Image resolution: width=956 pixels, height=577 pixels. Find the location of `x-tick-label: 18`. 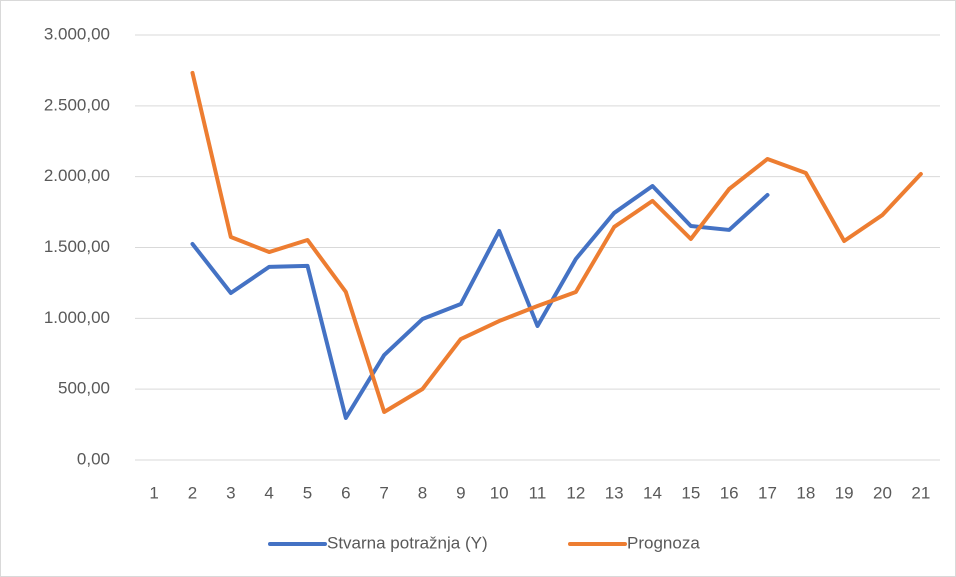

x-tick-label: 18 is located at coordinates (805, 492).